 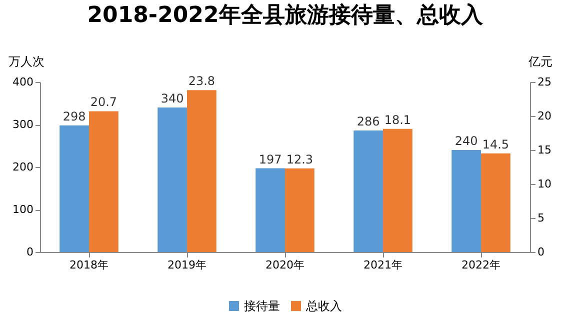 I want to click on chart-title: 2018-2022年全县旅游接待量、总收入, so click(x=285, y=15).